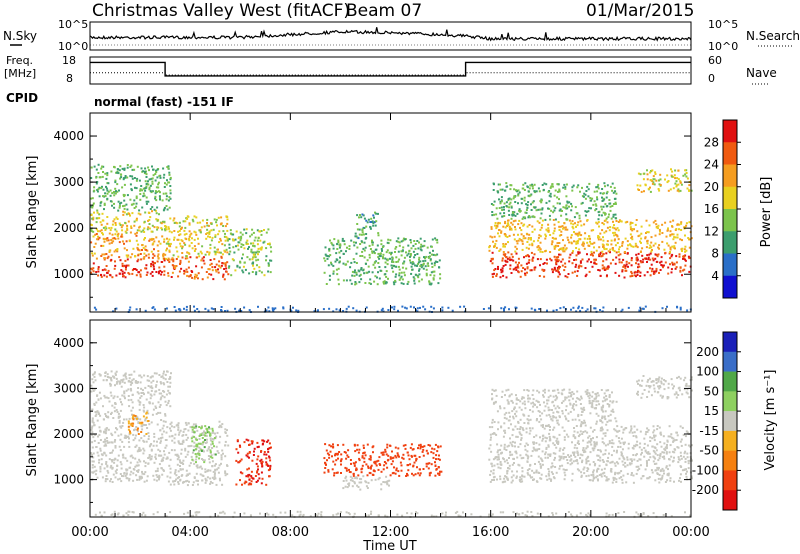 Image resolution: width=800 pixels, height=554 pixels. I want to click on power-cell-r12, so click(650, 180).